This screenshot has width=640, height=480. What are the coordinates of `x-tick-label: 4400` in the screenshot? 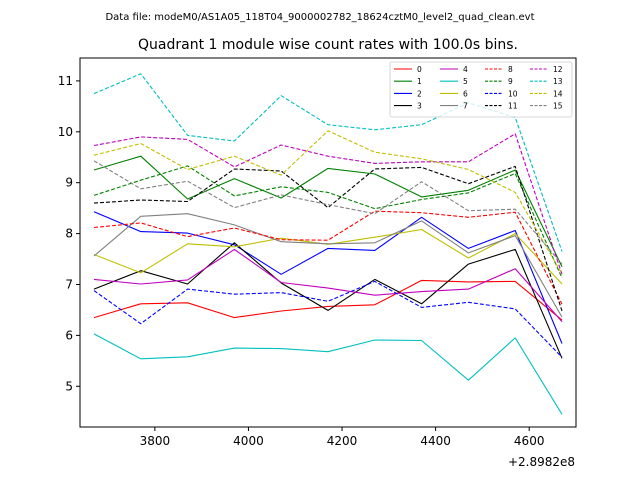 It's located at (435, 441).